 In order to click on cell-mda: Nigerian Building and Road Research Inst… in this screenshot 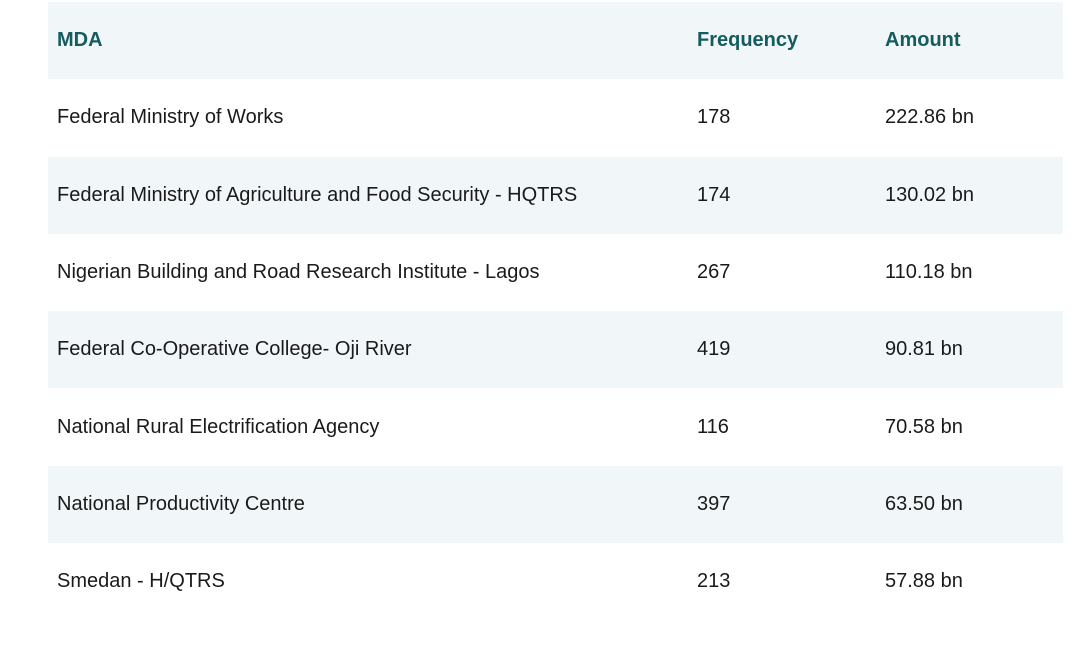, I will do `click(298, 272)`.